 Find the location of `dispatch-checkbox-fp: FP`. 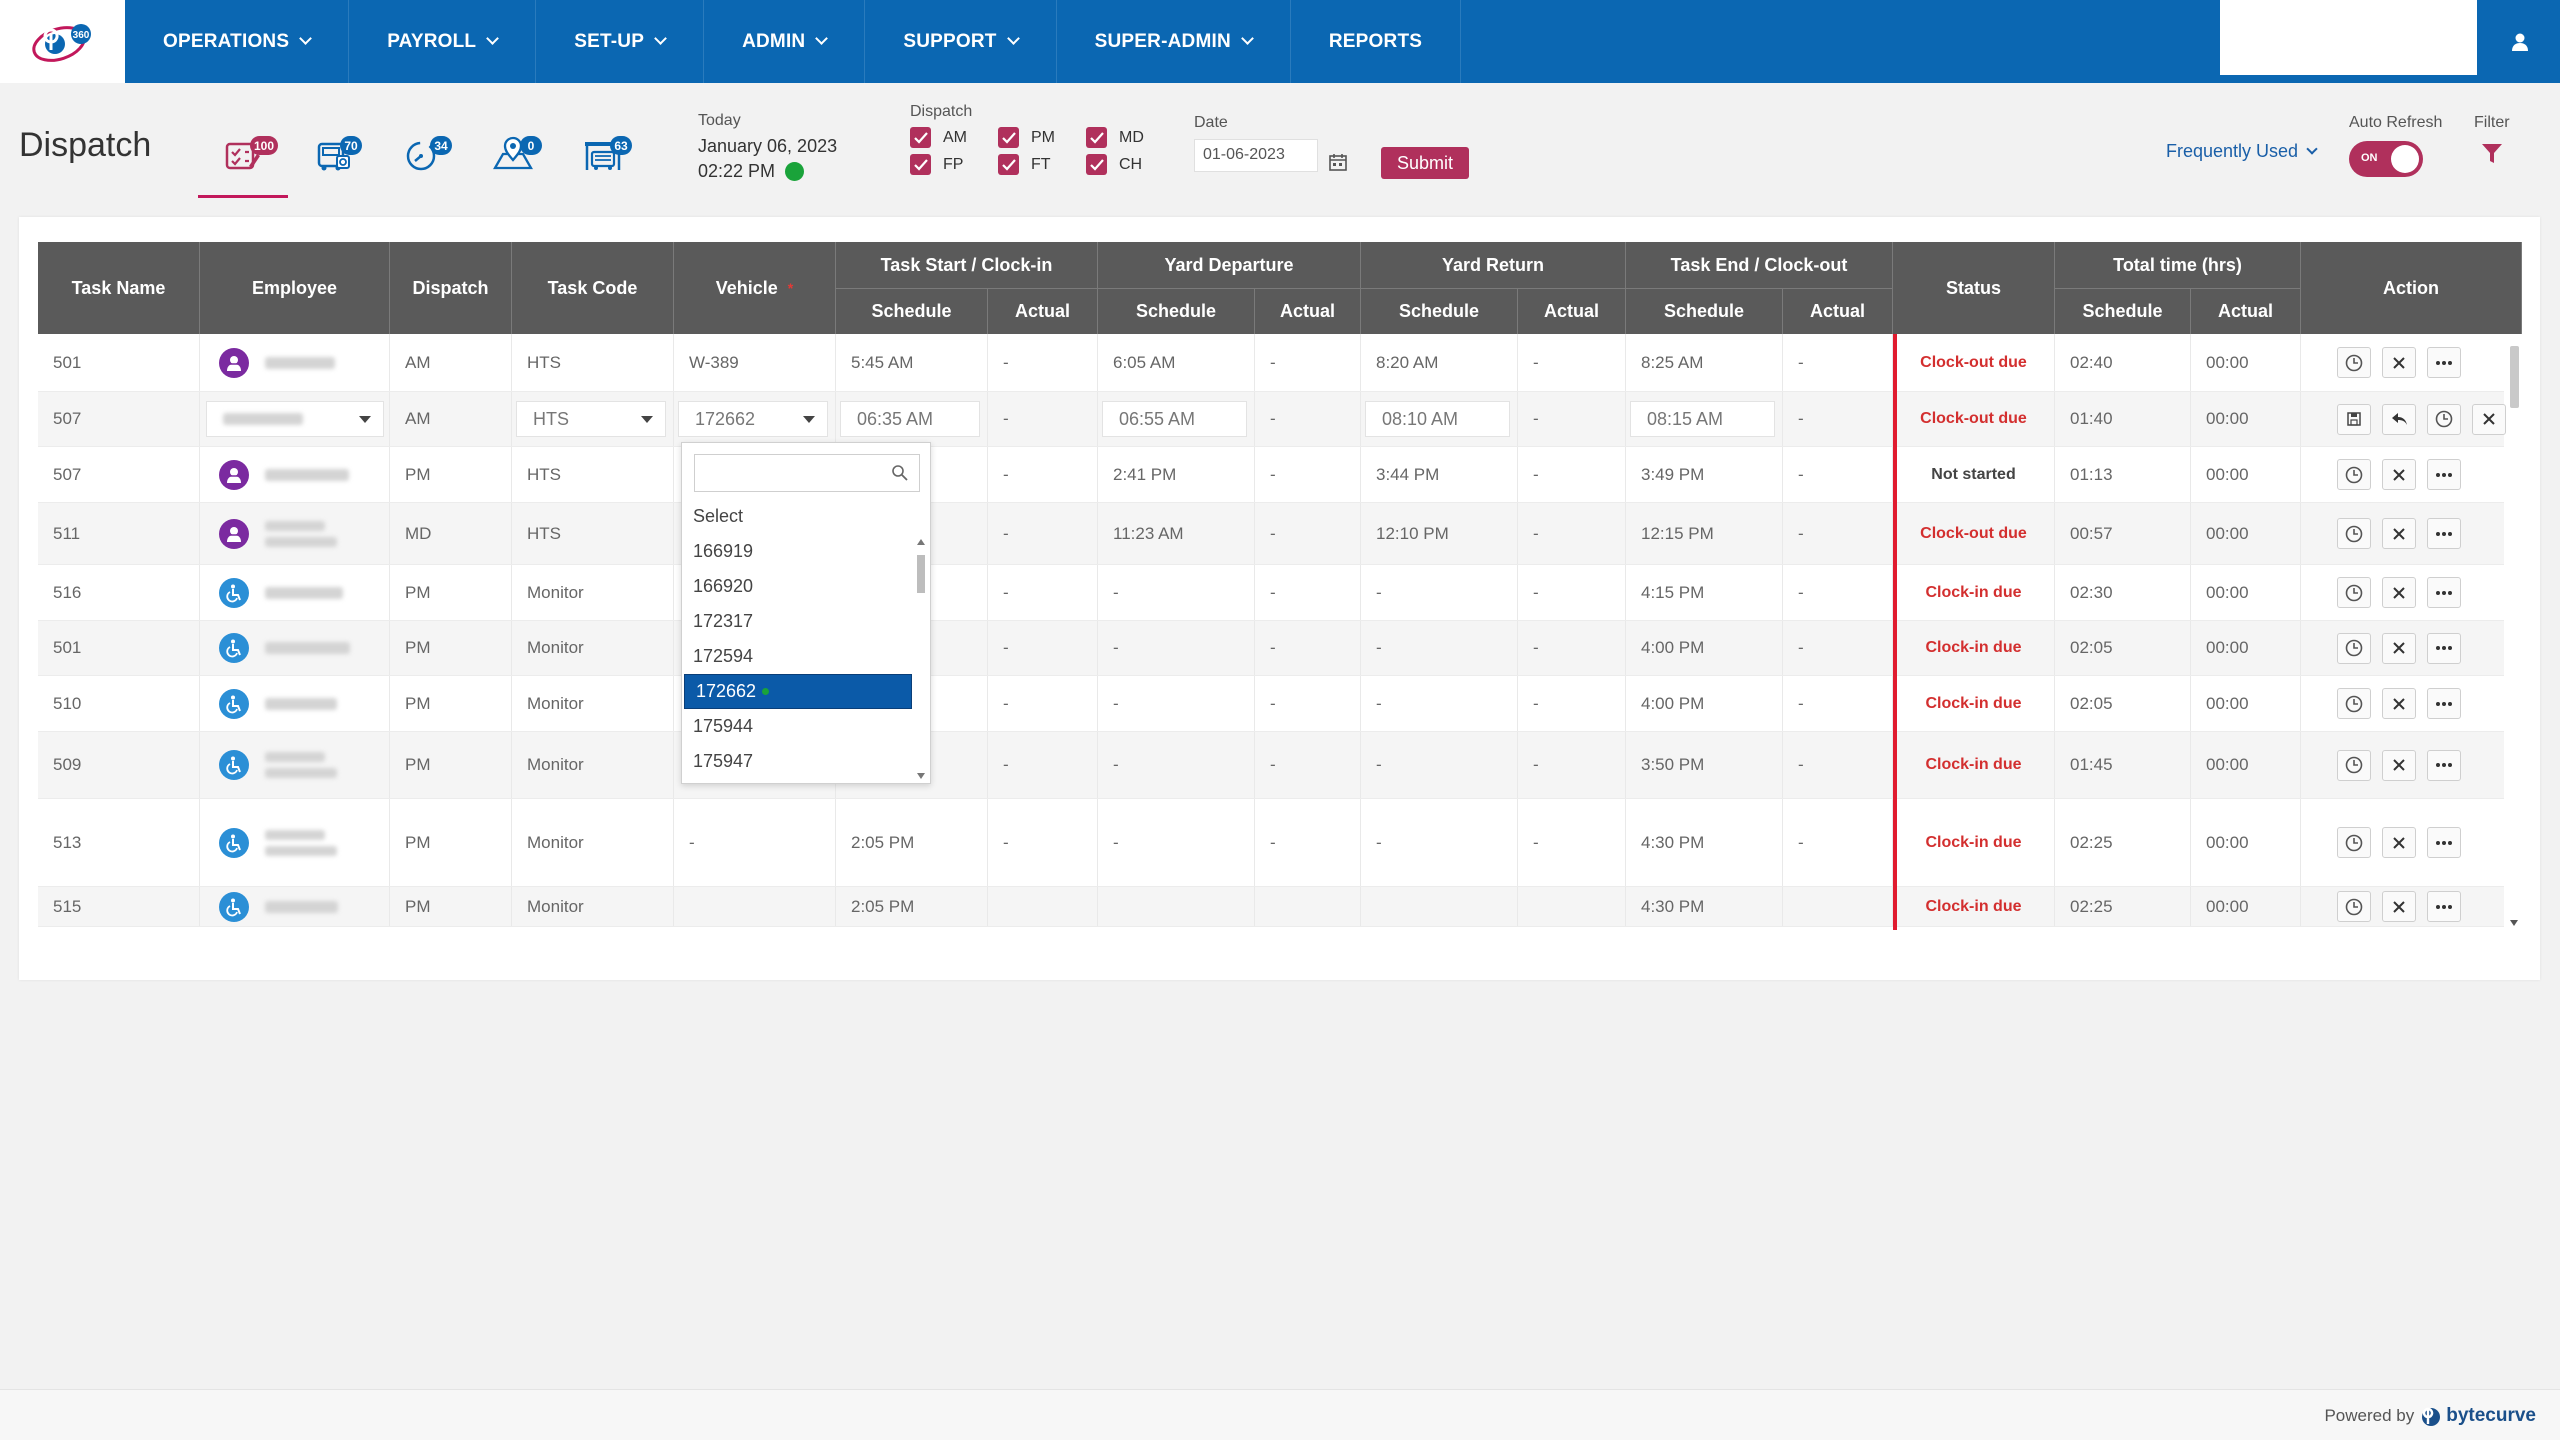

dispatch-checkbox-fp: FP is located at coordinates (954, 164).